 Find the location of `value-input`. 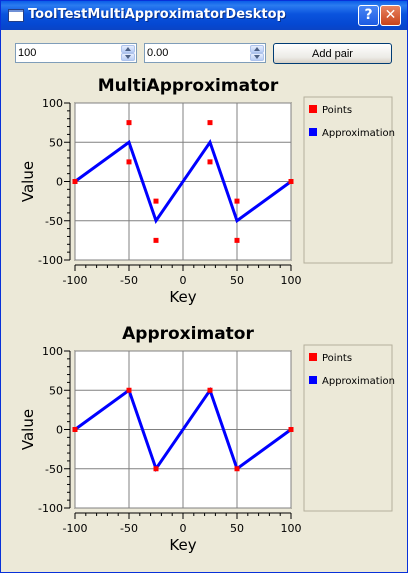

value-input is located at coordinates (197, 53).